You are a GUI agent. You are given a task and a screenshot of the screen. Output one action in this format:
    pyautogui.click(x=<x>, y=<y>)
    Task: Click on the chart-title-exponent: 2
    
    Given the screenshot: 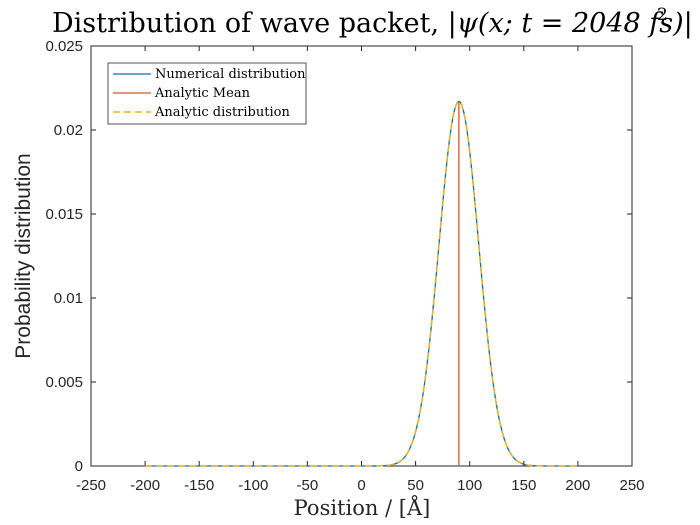 What is the action you would take?
    pyautogui.click(x=662, y=15)
    